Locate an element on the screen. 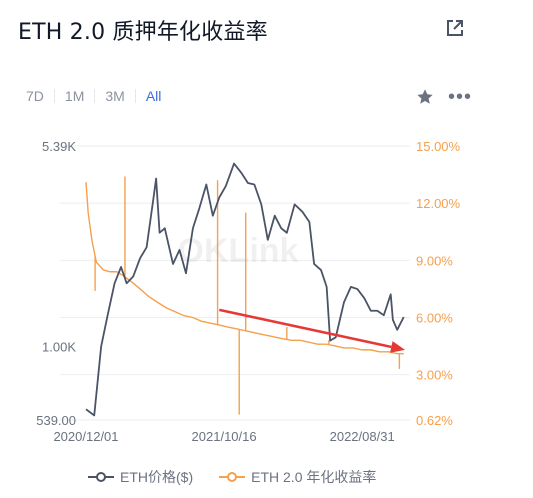  right-tick-label: 12.00% is located at coordinates (438, 203).